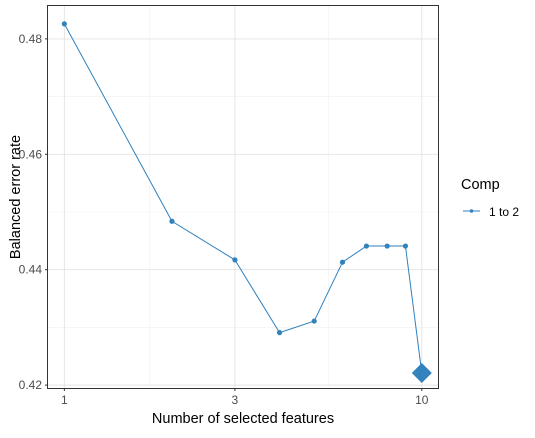 The width and height of the screenshot is (535, 438). Describe the element at coordinates (31, 385) in the screenshot. I see `y-tick-label: 0.42` at that location.